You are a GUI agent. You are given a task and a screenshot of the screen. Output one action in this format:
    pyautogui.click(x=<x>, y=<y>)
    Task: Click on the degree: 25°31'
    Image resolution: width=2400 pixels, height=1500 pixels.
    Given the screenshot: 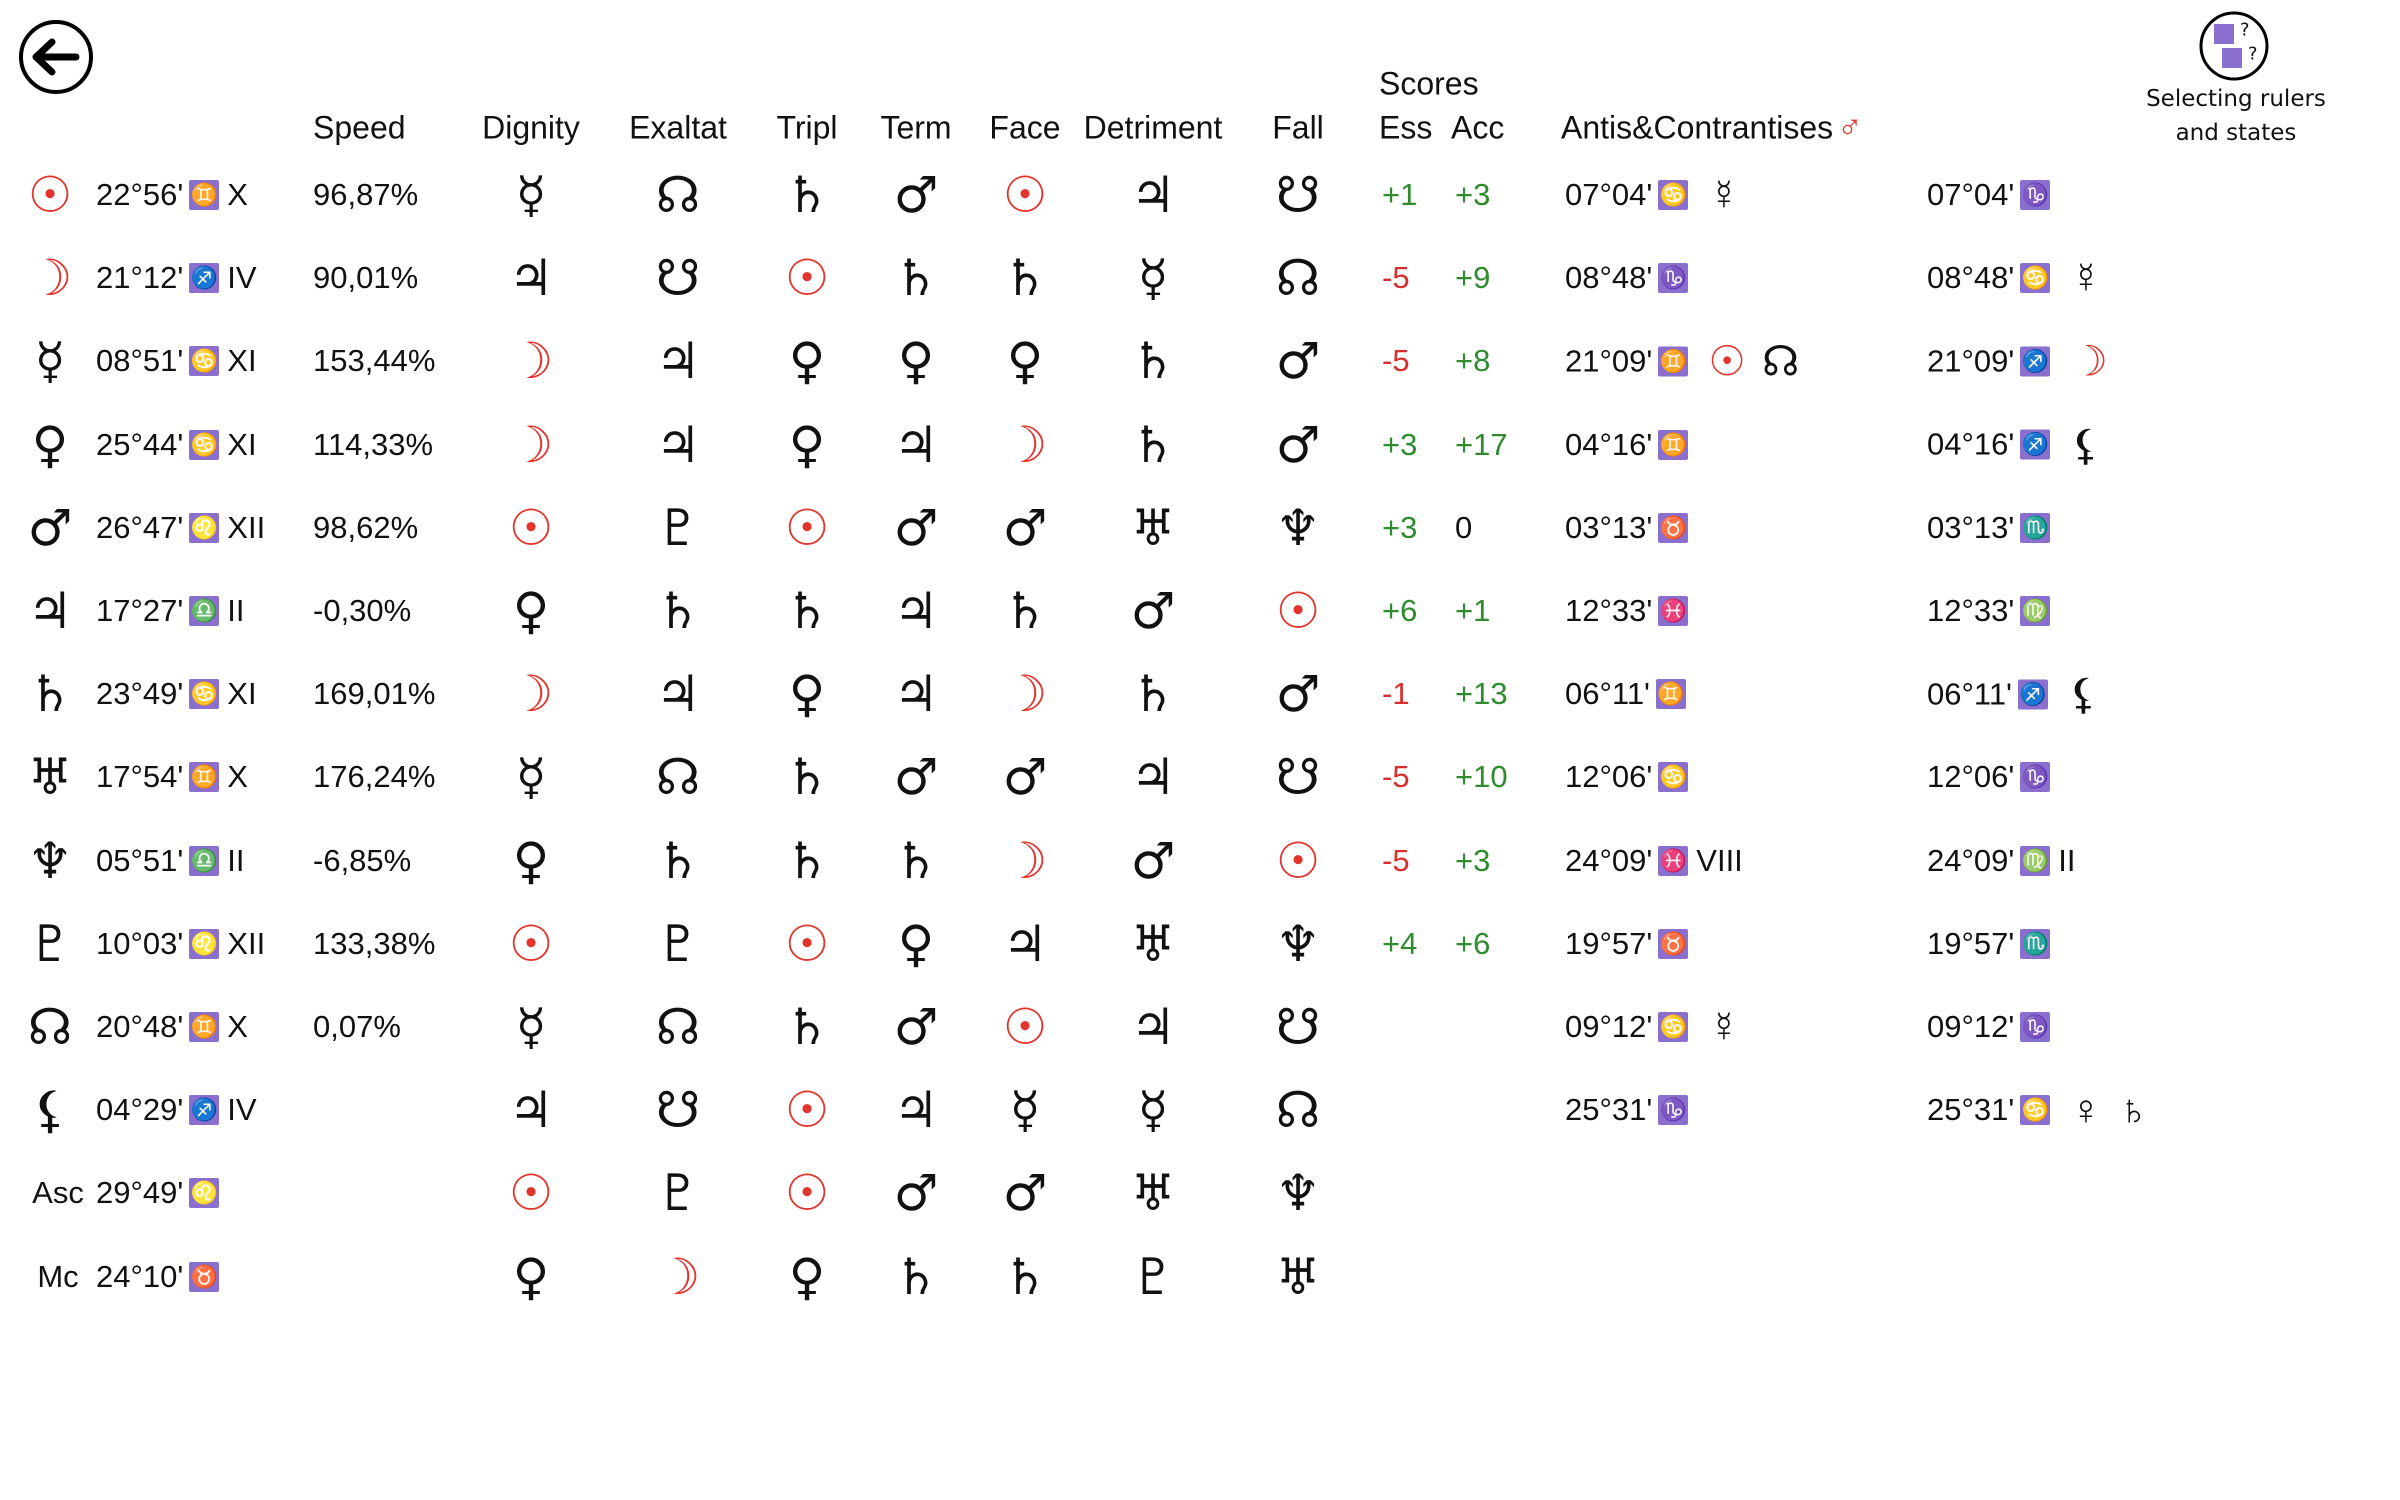 What is the action you would take?
    pyautogui.click(x=1971, y=1110)
    